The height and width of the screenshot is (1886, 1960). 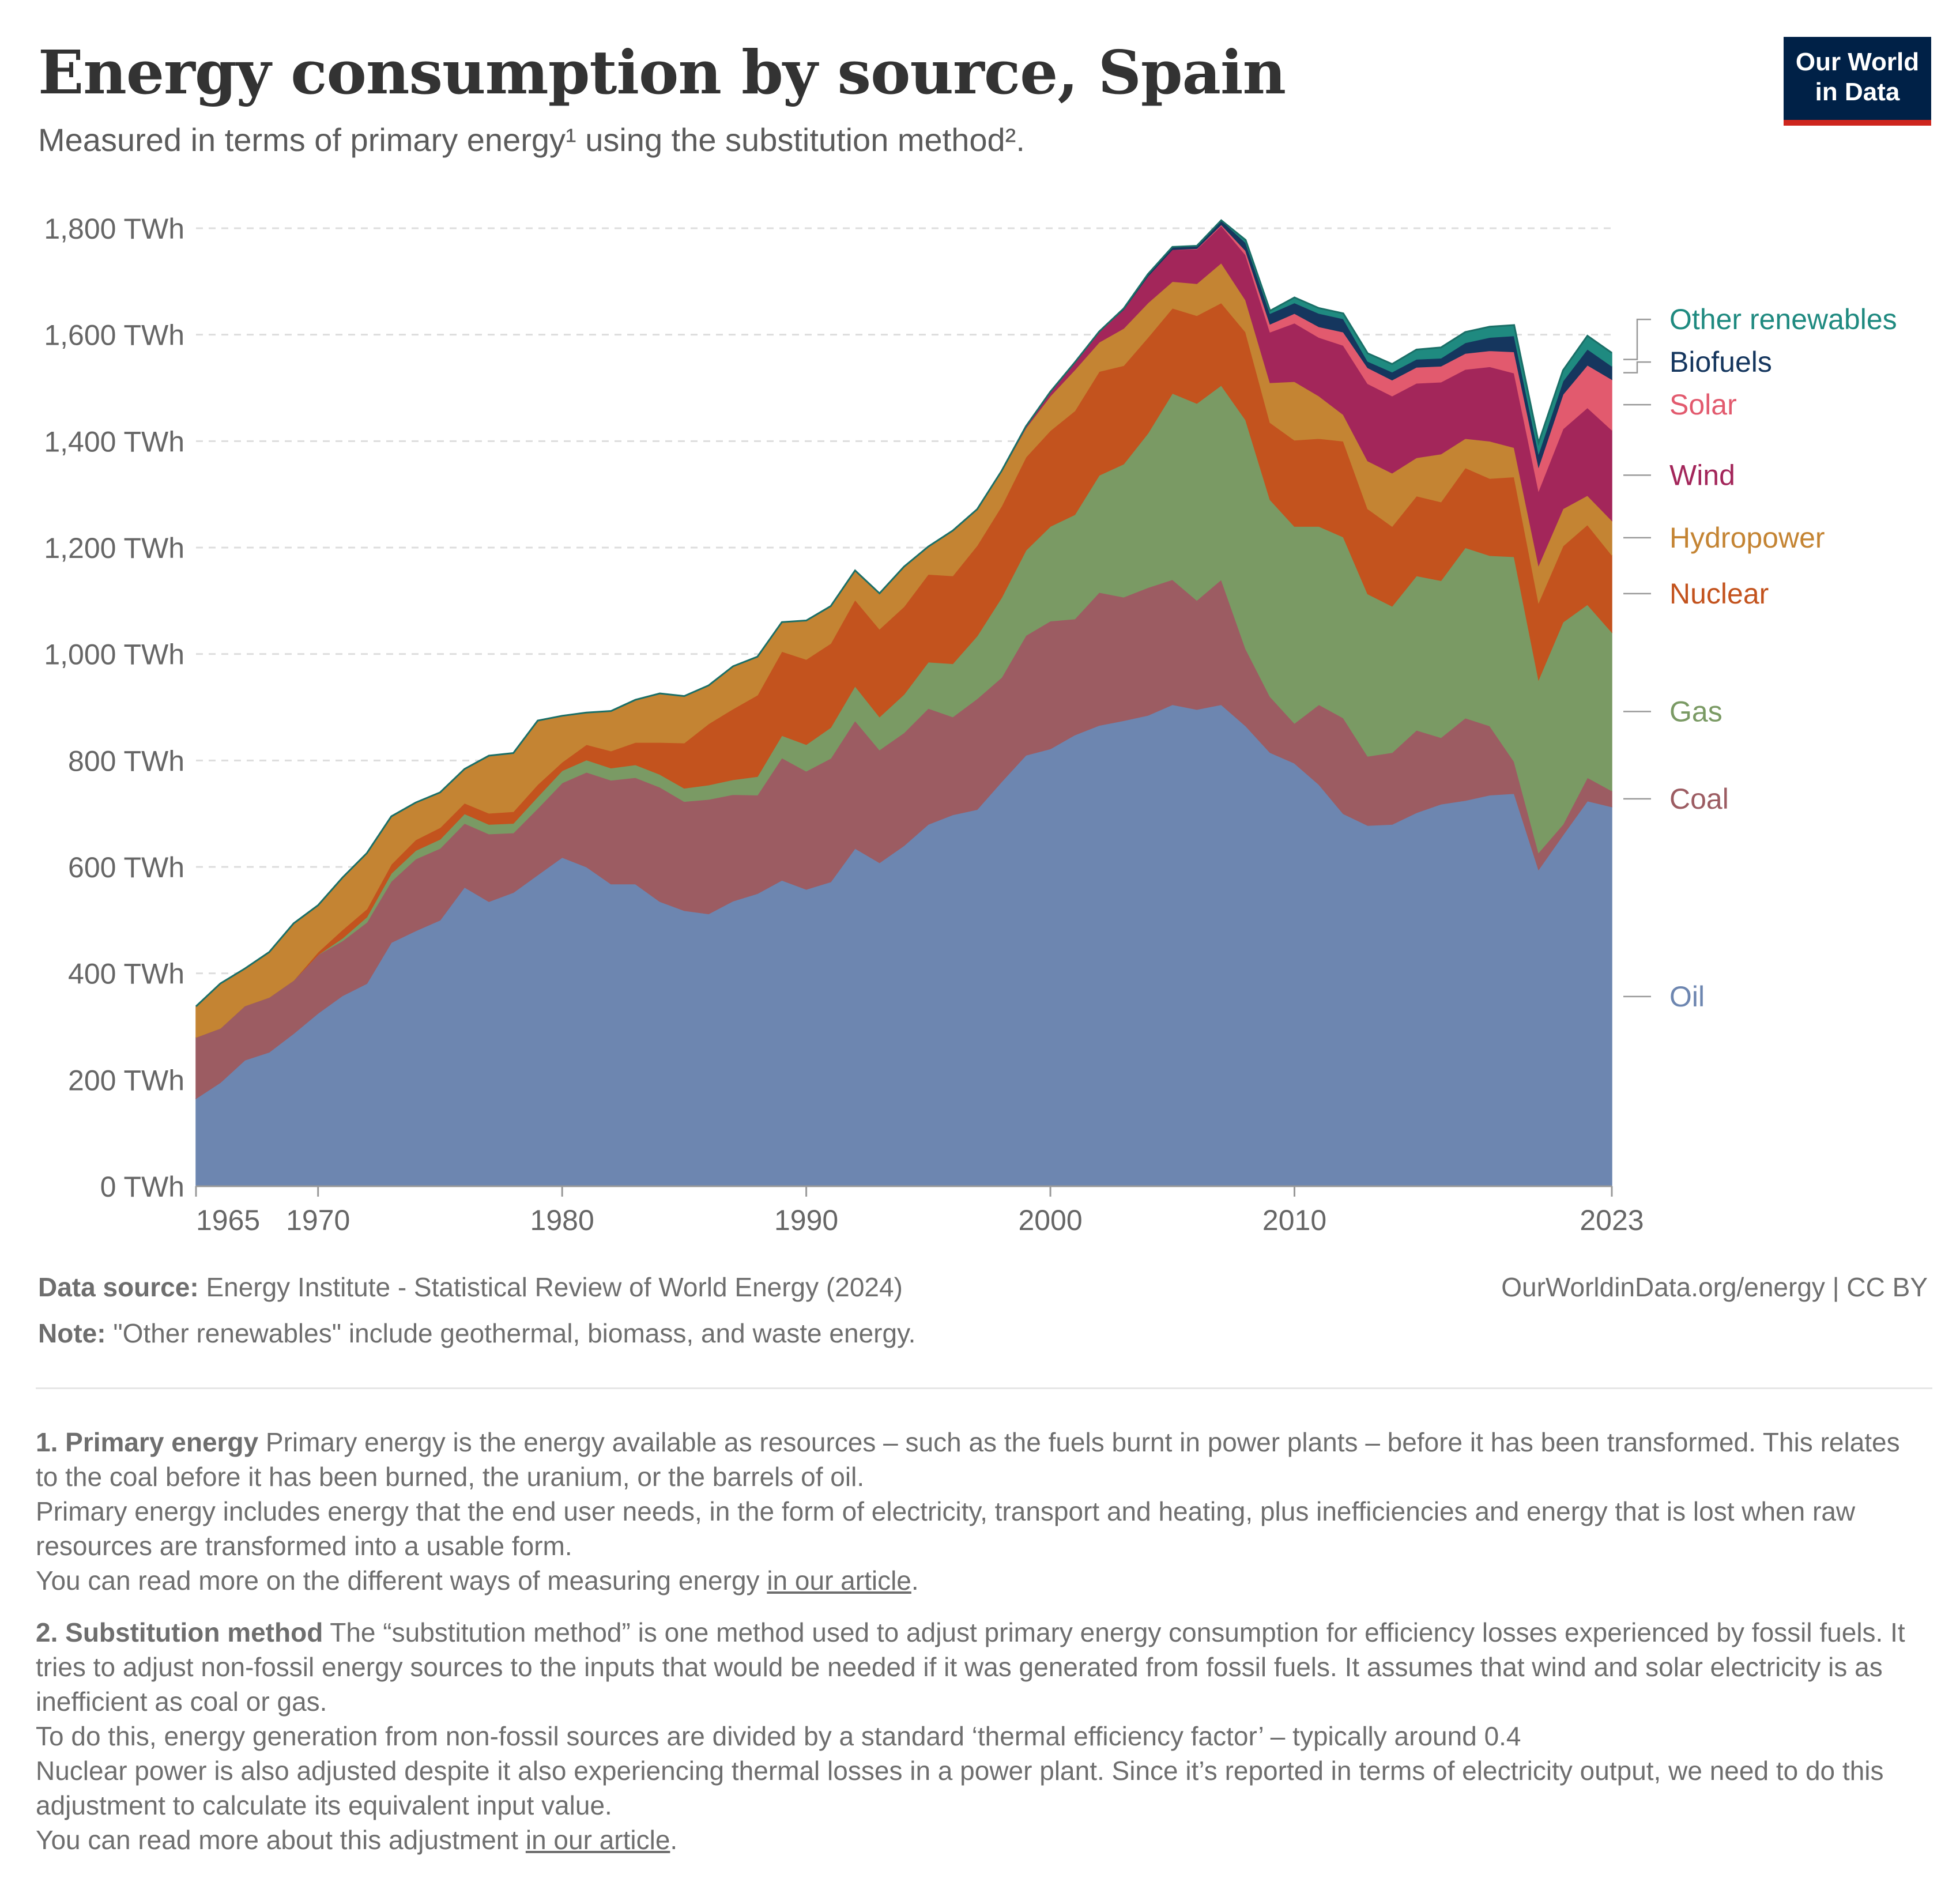 I want to click on x-tick-label: 1980, so click(x=562, y=1220).